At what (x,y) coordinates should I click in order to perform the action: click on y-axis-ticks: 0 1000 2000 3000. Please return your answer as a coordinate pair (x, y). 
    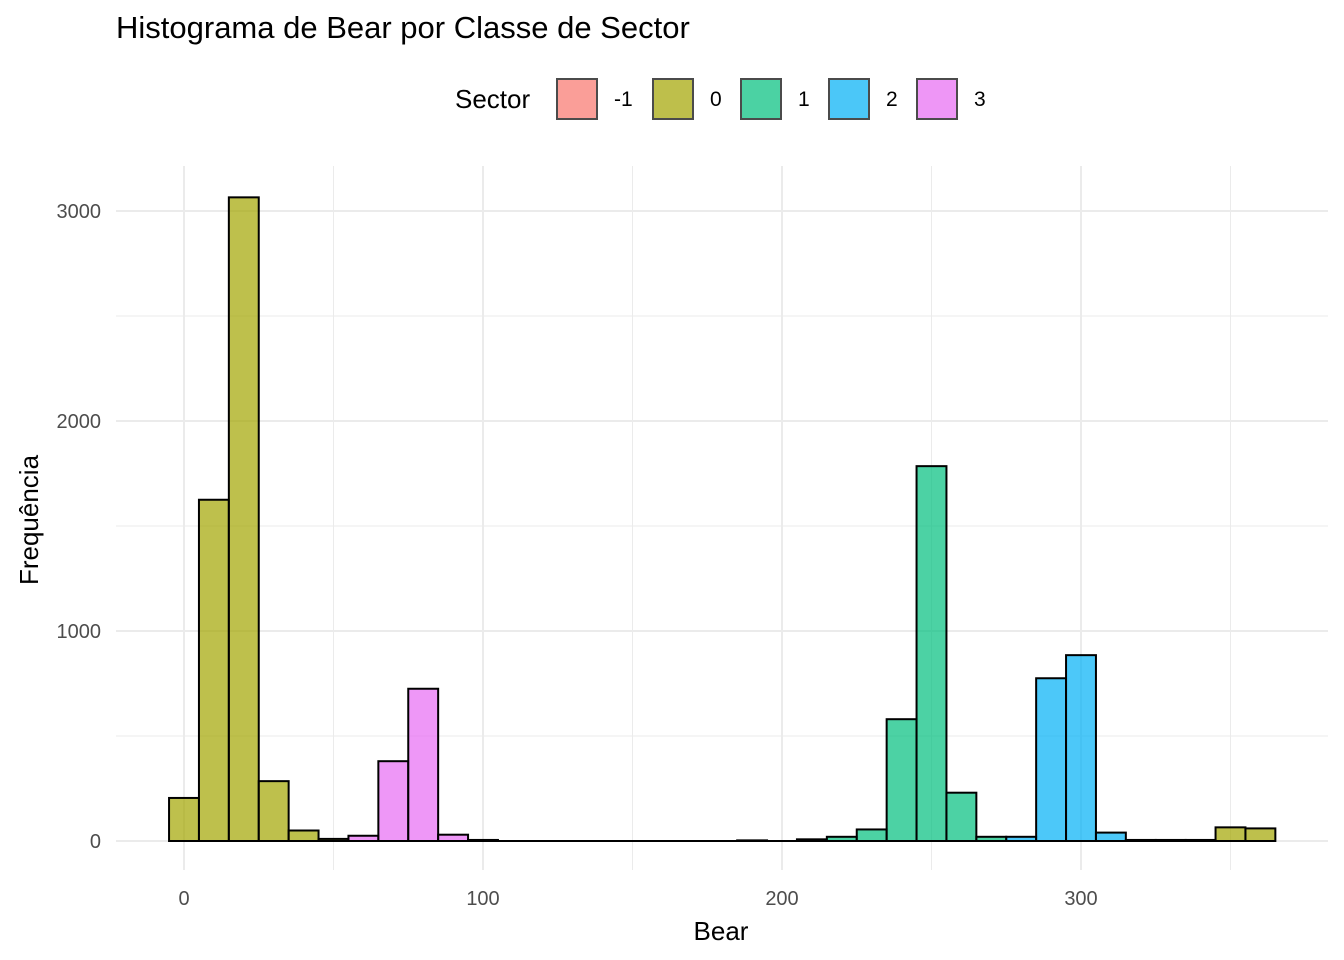
    Looking at the image, I should click on (79, 527).